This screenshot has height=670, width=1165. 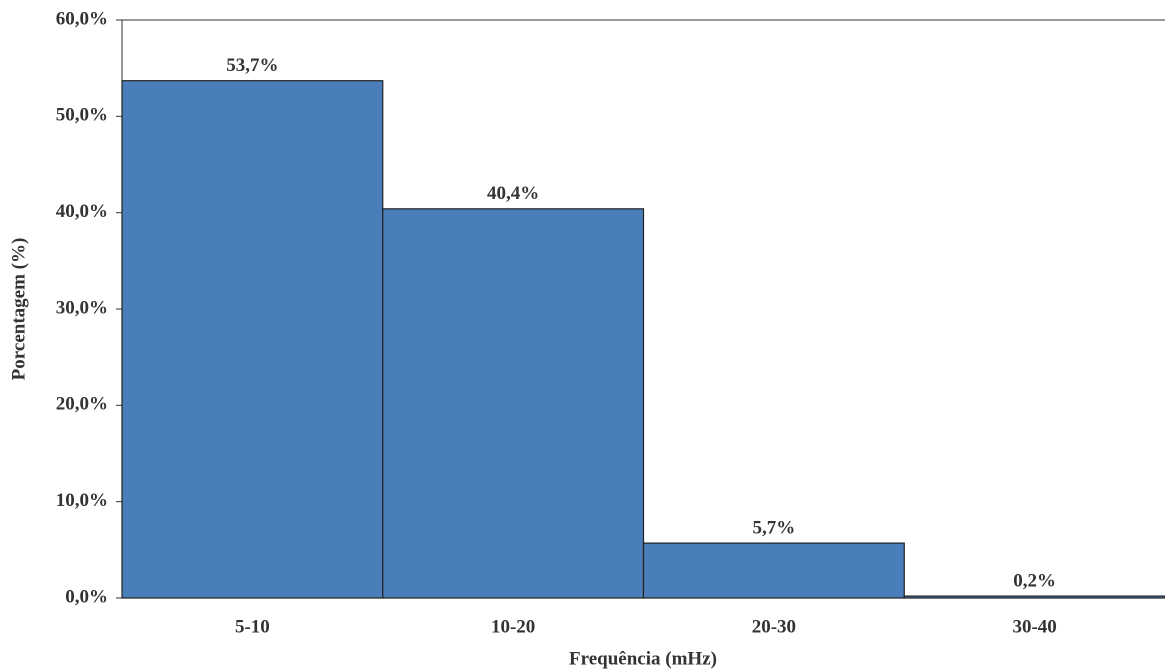 I want to click on x-tick-label: 10-20, so click(x=513, y=626).